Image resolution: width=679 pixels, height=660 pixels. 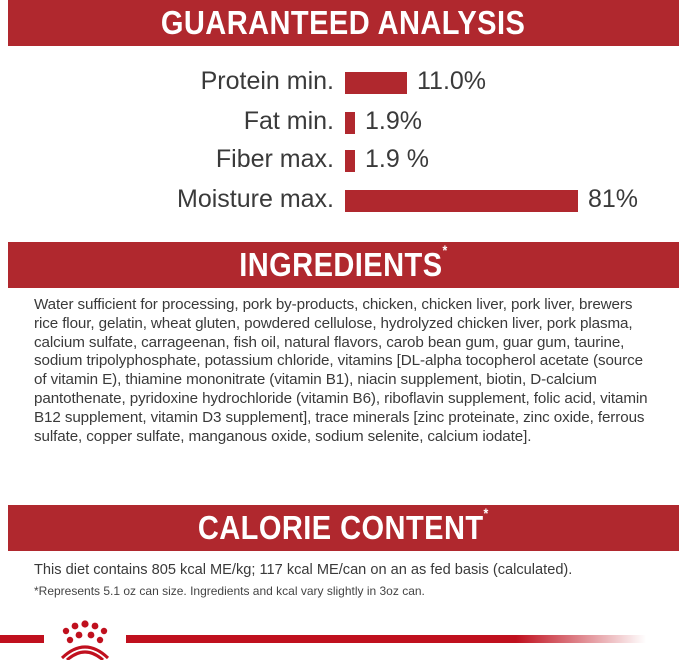 I want to click on calorie-asterisk: *, so click(x=486, y=513).